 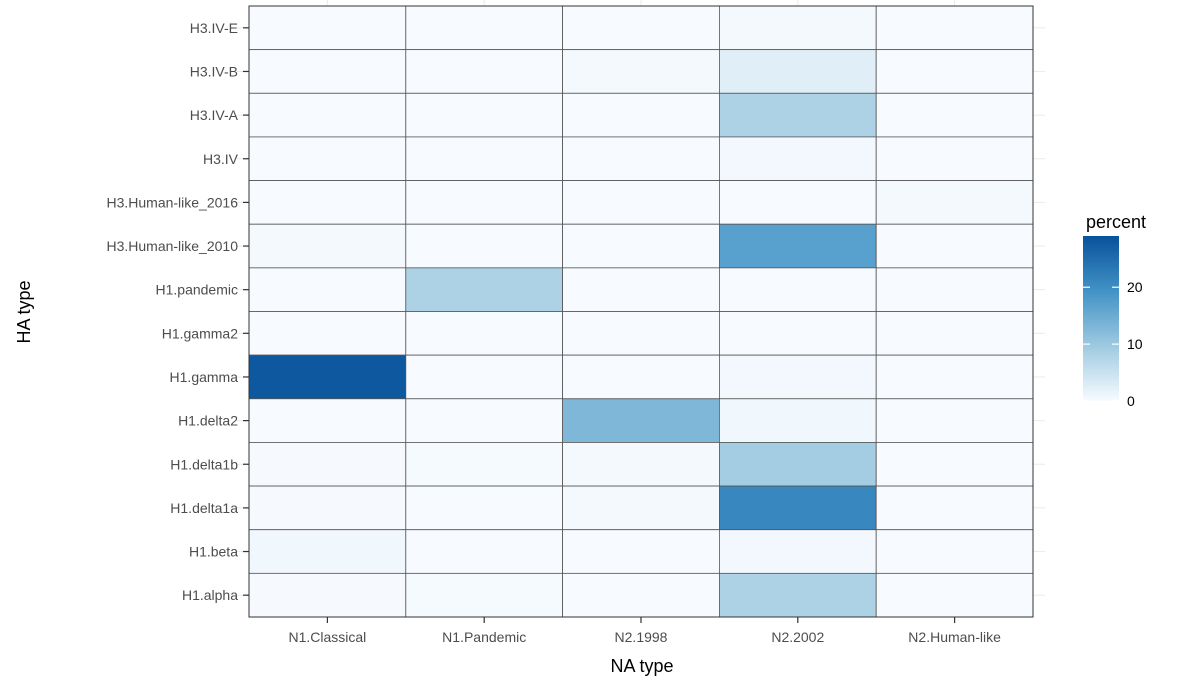 I want to click on legend-ticks: 0 10 20, so click(x=1113, y=344).